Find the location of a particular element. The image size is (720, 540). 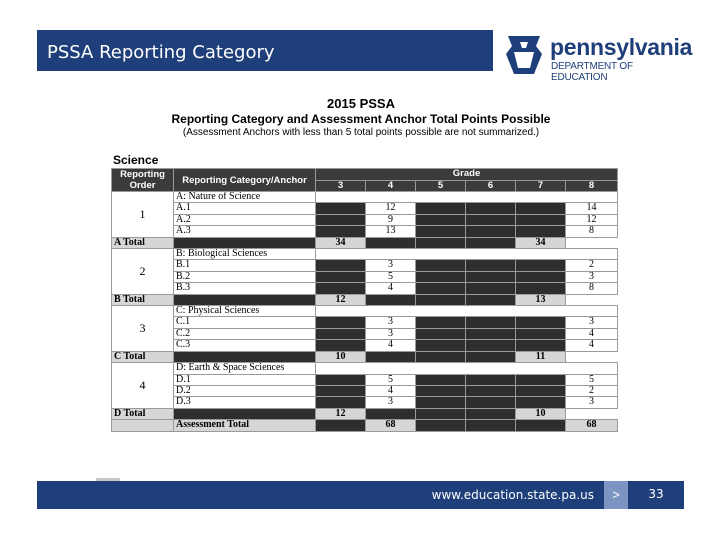

header-grade-6: 6 is located at coordinates (490, 185).